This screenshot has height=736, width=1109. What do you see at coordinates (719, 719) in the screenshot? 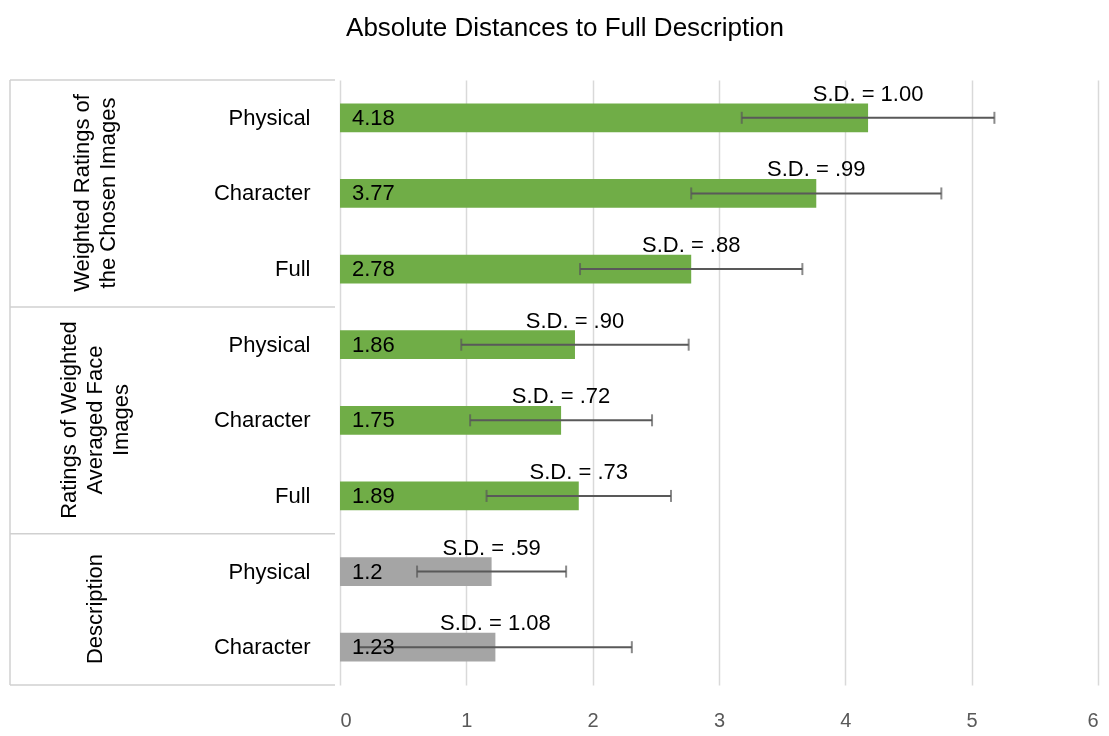
I see `x-tick-label: 3` at bounding box center [719, 719].